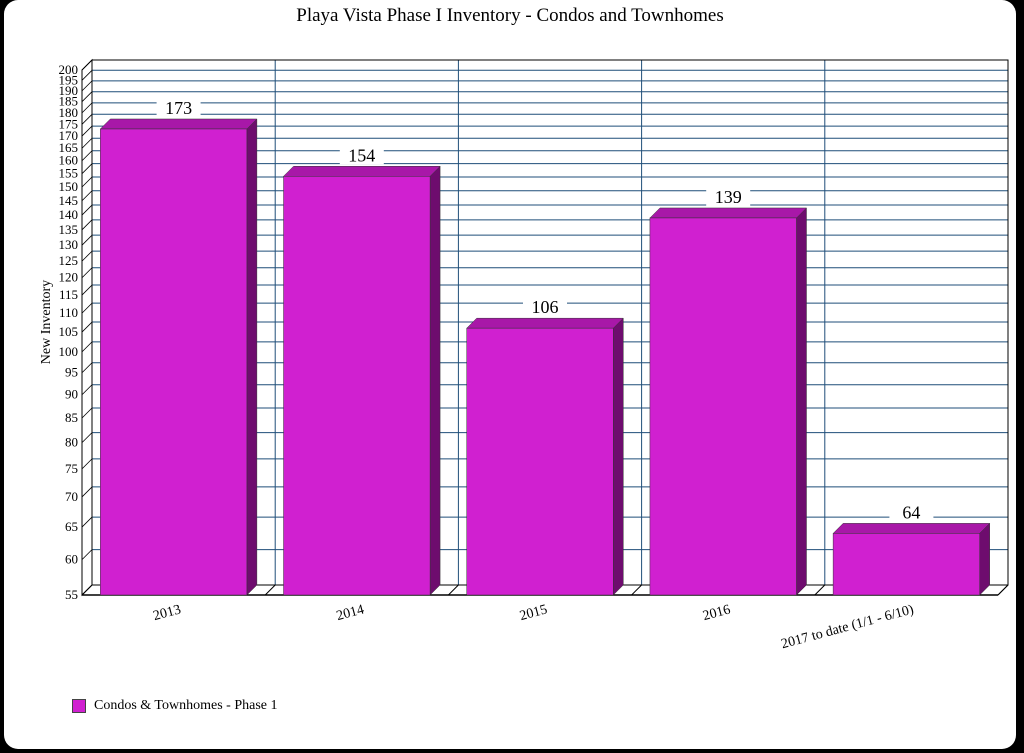 The image size is (1024, 753). Describe the element at coordinates (186, 705) in the screenshot. I see `legend-label: Condos & Townhomes - Phase 1` at that location.